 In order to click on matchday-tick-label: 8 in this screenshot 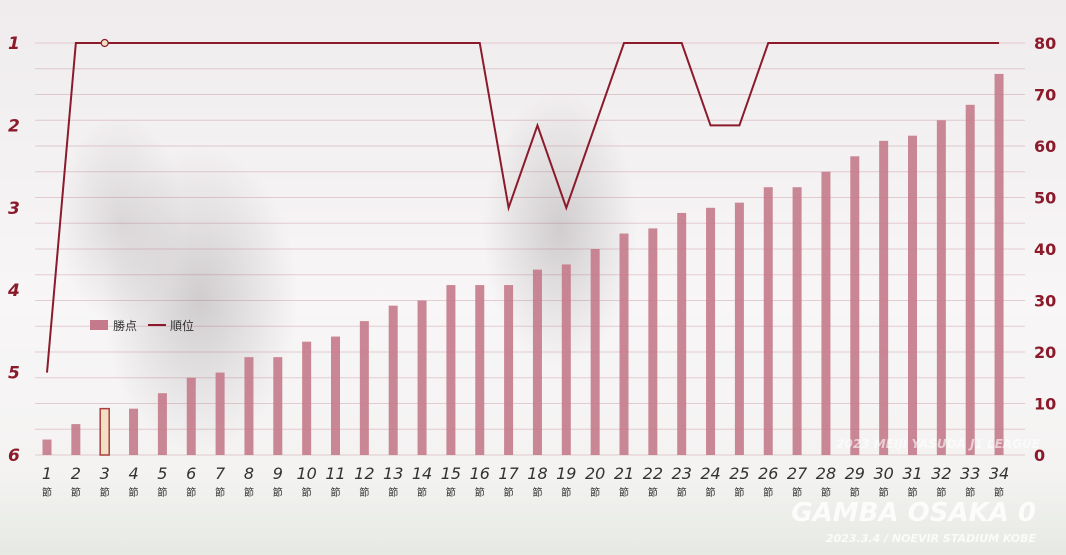, I will do `click(249, 473)`.